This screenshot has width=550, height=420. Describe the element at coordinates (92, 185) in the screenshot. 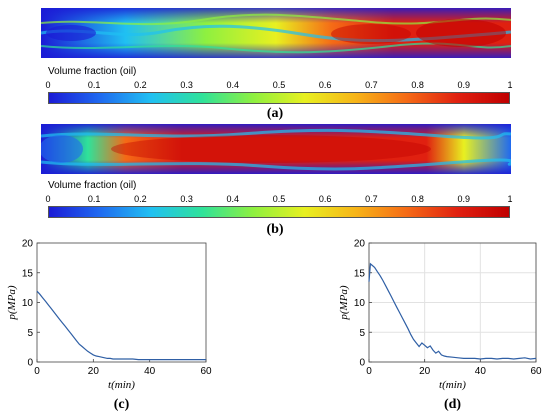

I see `colorbar-title-b: Volume fraction (oil)` at that location.